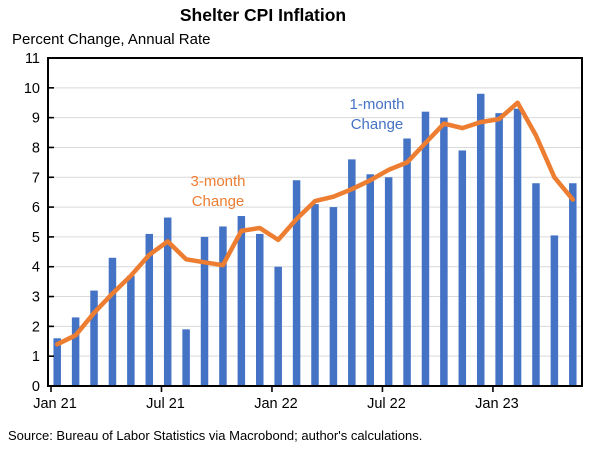  I want to click on y-tick-label: 8, so click(36, 148).